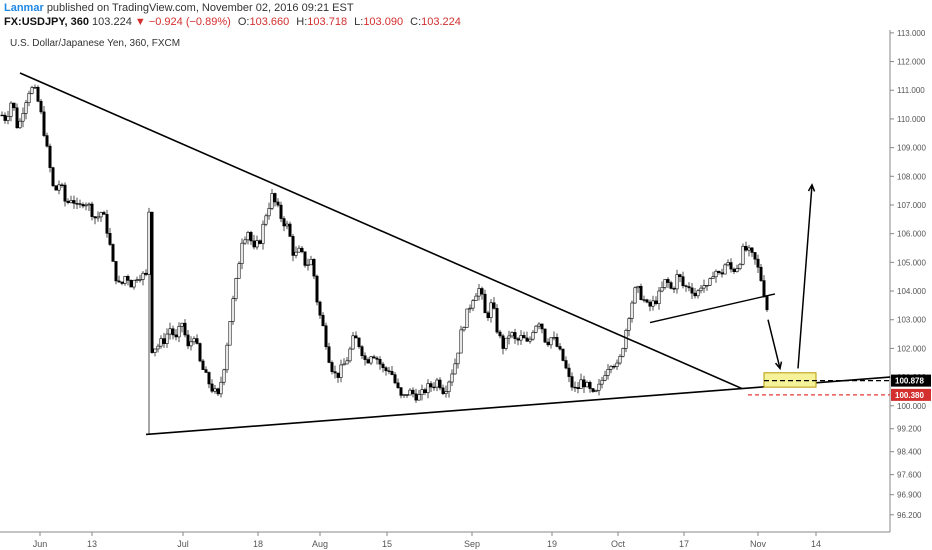  I want to click on price-badge: 100.878, so click(911, 380).